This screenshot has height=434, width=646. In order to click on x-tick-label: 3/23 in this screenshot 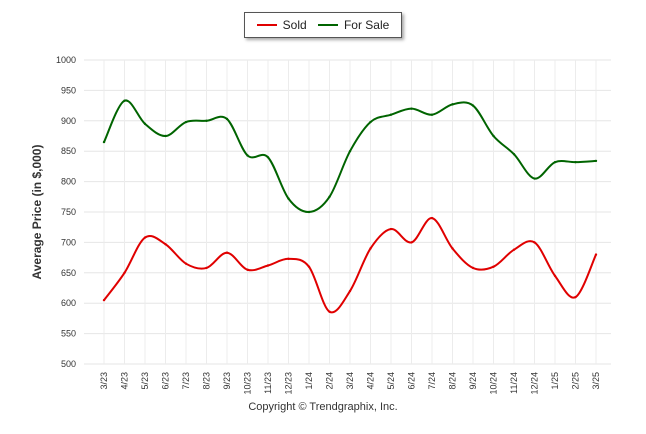, I will do `click(104, 381)`.